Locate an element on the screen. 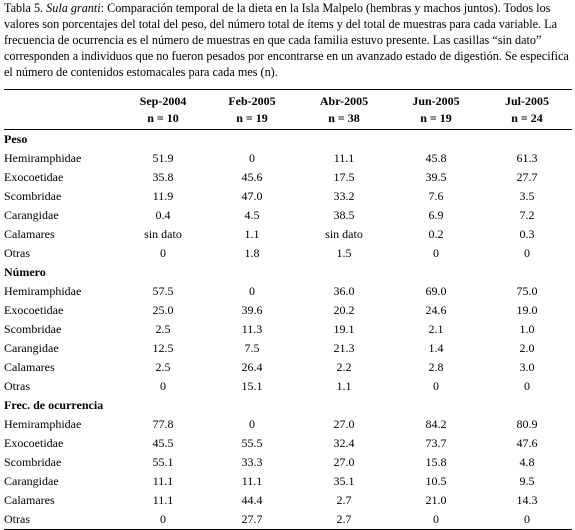 This screenshot has width=575, height=530. value-cell: 24.6 is located at coordinates (436, 310).